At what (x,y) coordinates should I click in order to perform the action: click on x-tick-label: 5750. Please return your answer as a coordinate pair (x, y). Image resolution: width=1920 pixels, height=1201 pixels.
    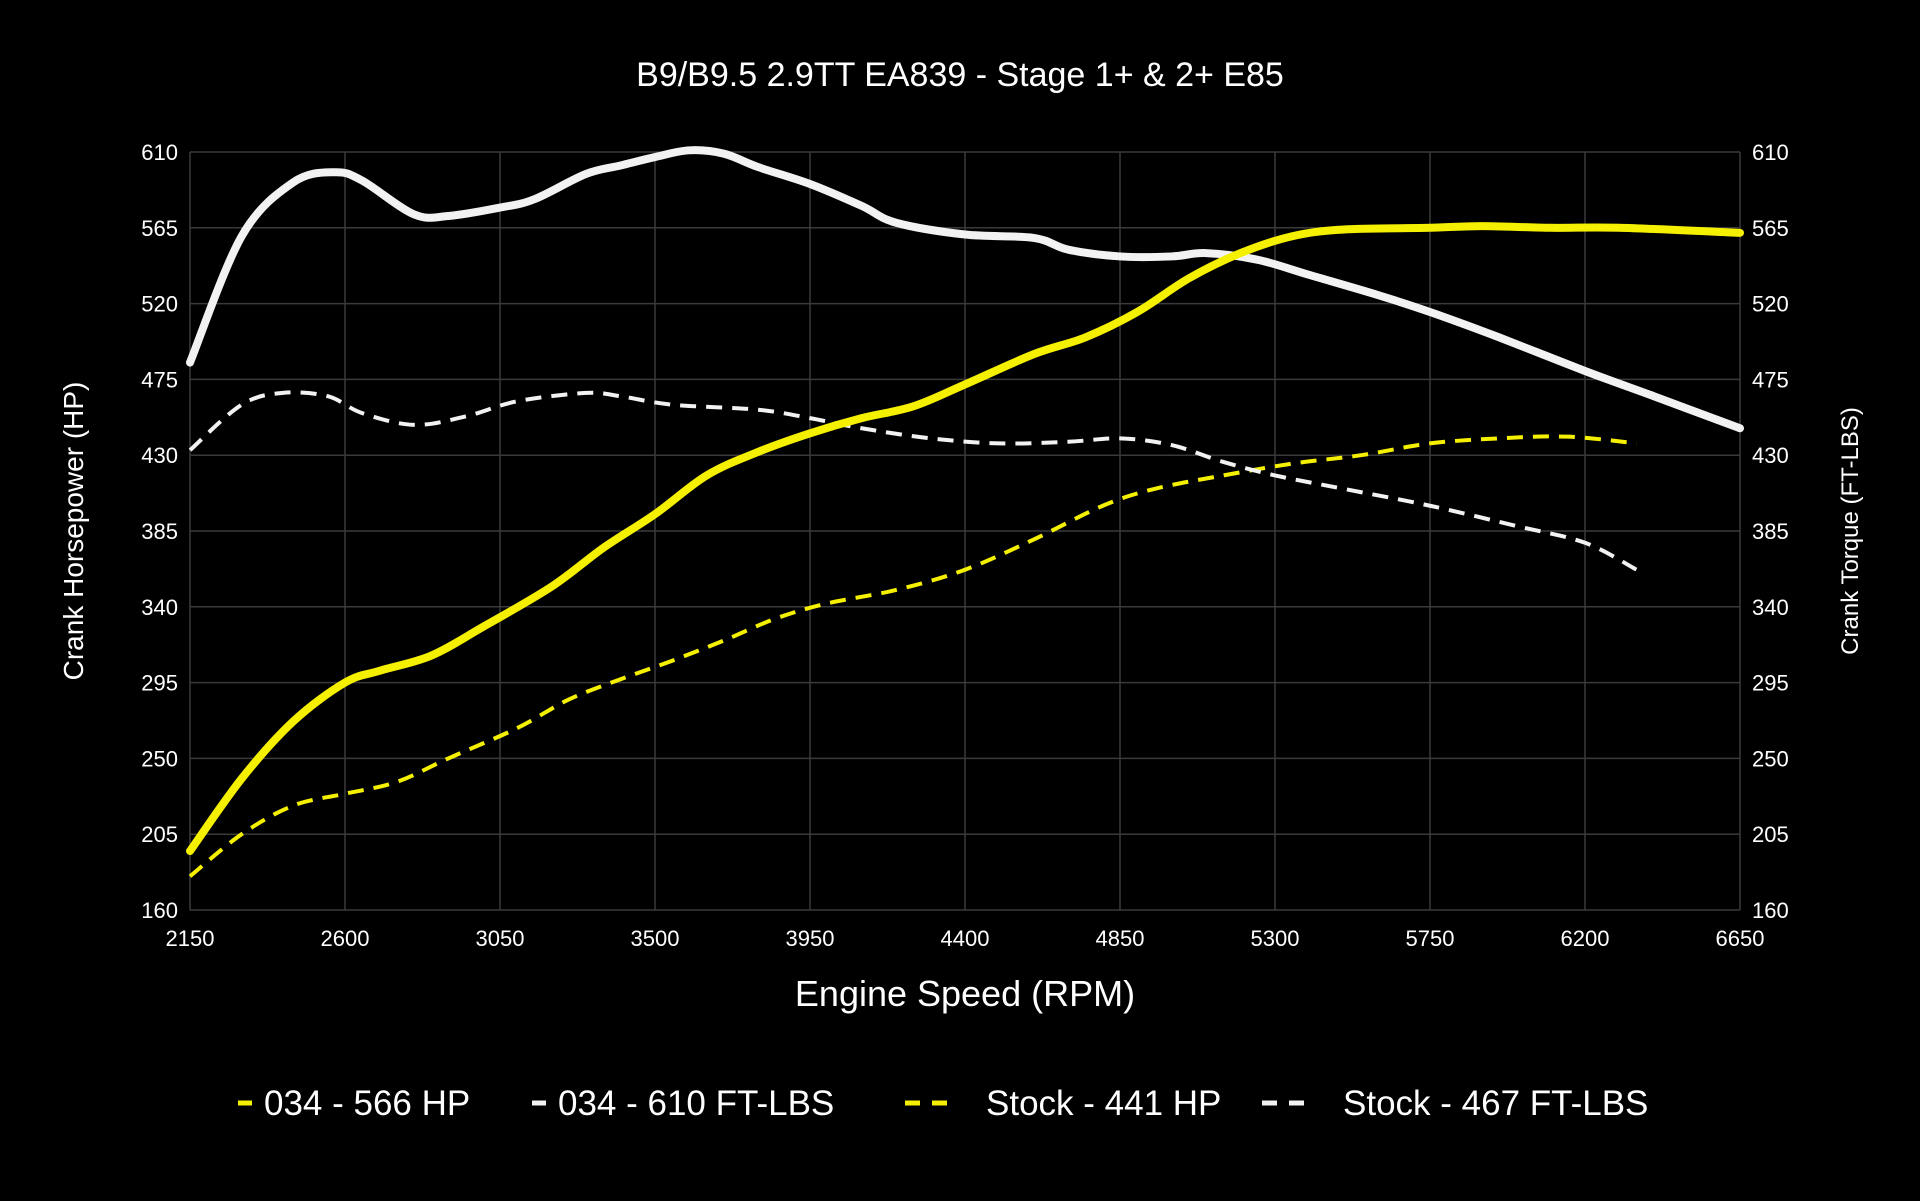
    Looking at the image, I should click on (1430, 938).